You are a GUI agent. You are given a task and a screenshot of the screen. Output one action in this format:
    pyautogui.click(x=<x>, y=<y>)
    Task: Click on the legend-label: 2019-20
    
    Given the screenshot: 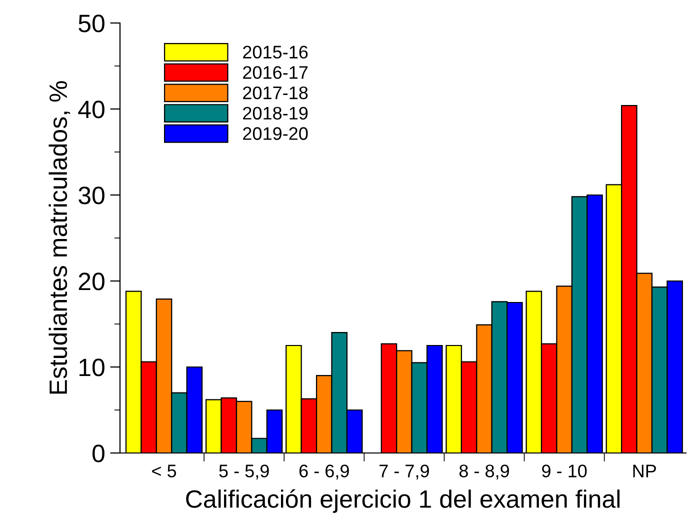 What is the action you would take?
    pyautogui.click(x=275, y=133)
    